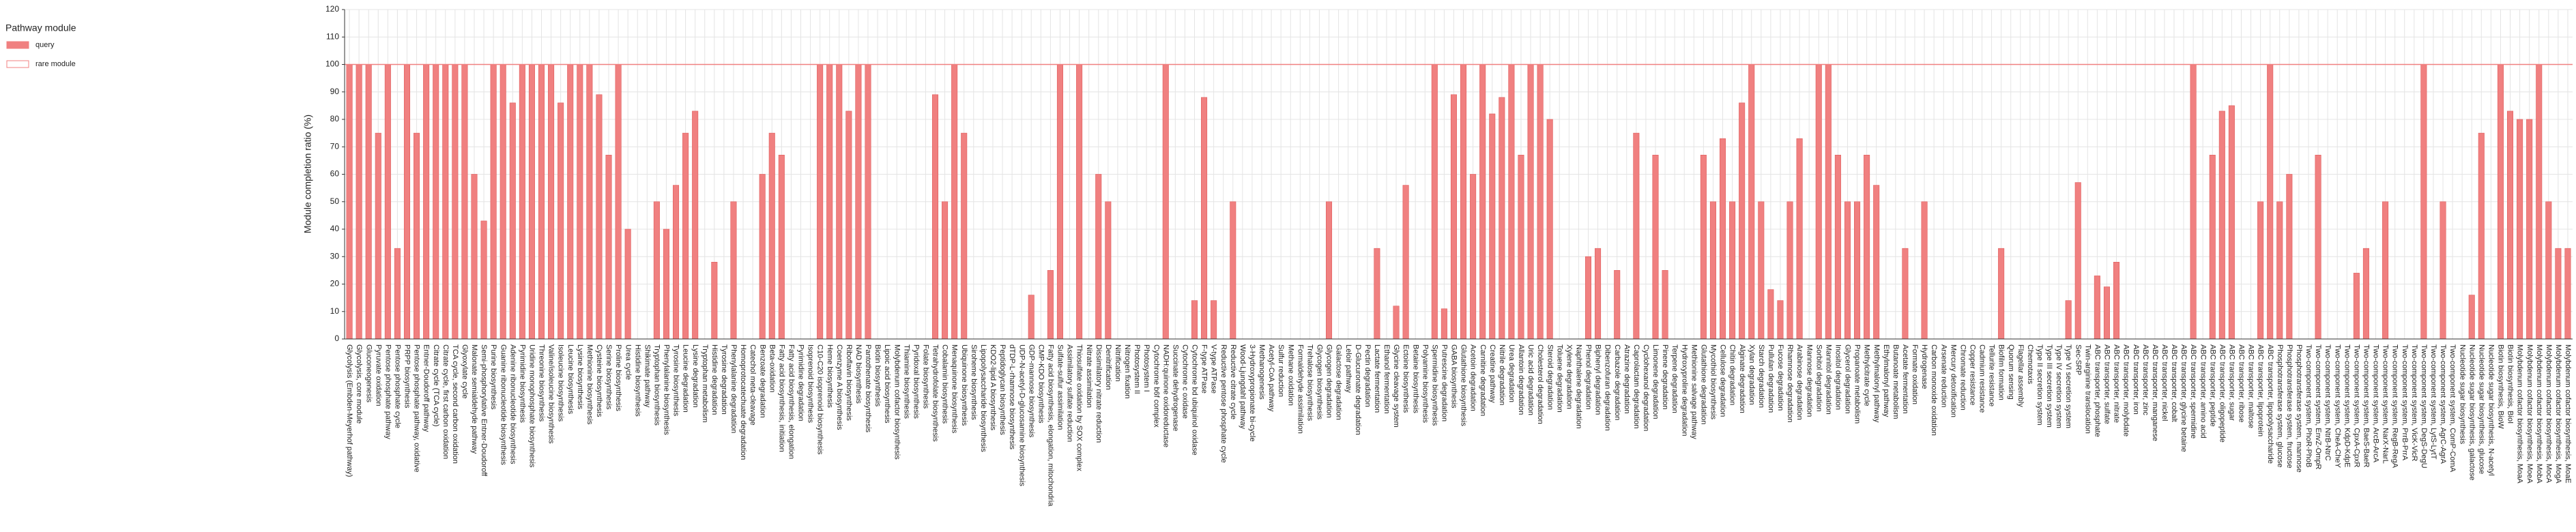  What do you see at coordinates (2078, 359) in the screenshot?
I see `x-tick-label: Sec-SRP` at bounding box center [2078, 359].